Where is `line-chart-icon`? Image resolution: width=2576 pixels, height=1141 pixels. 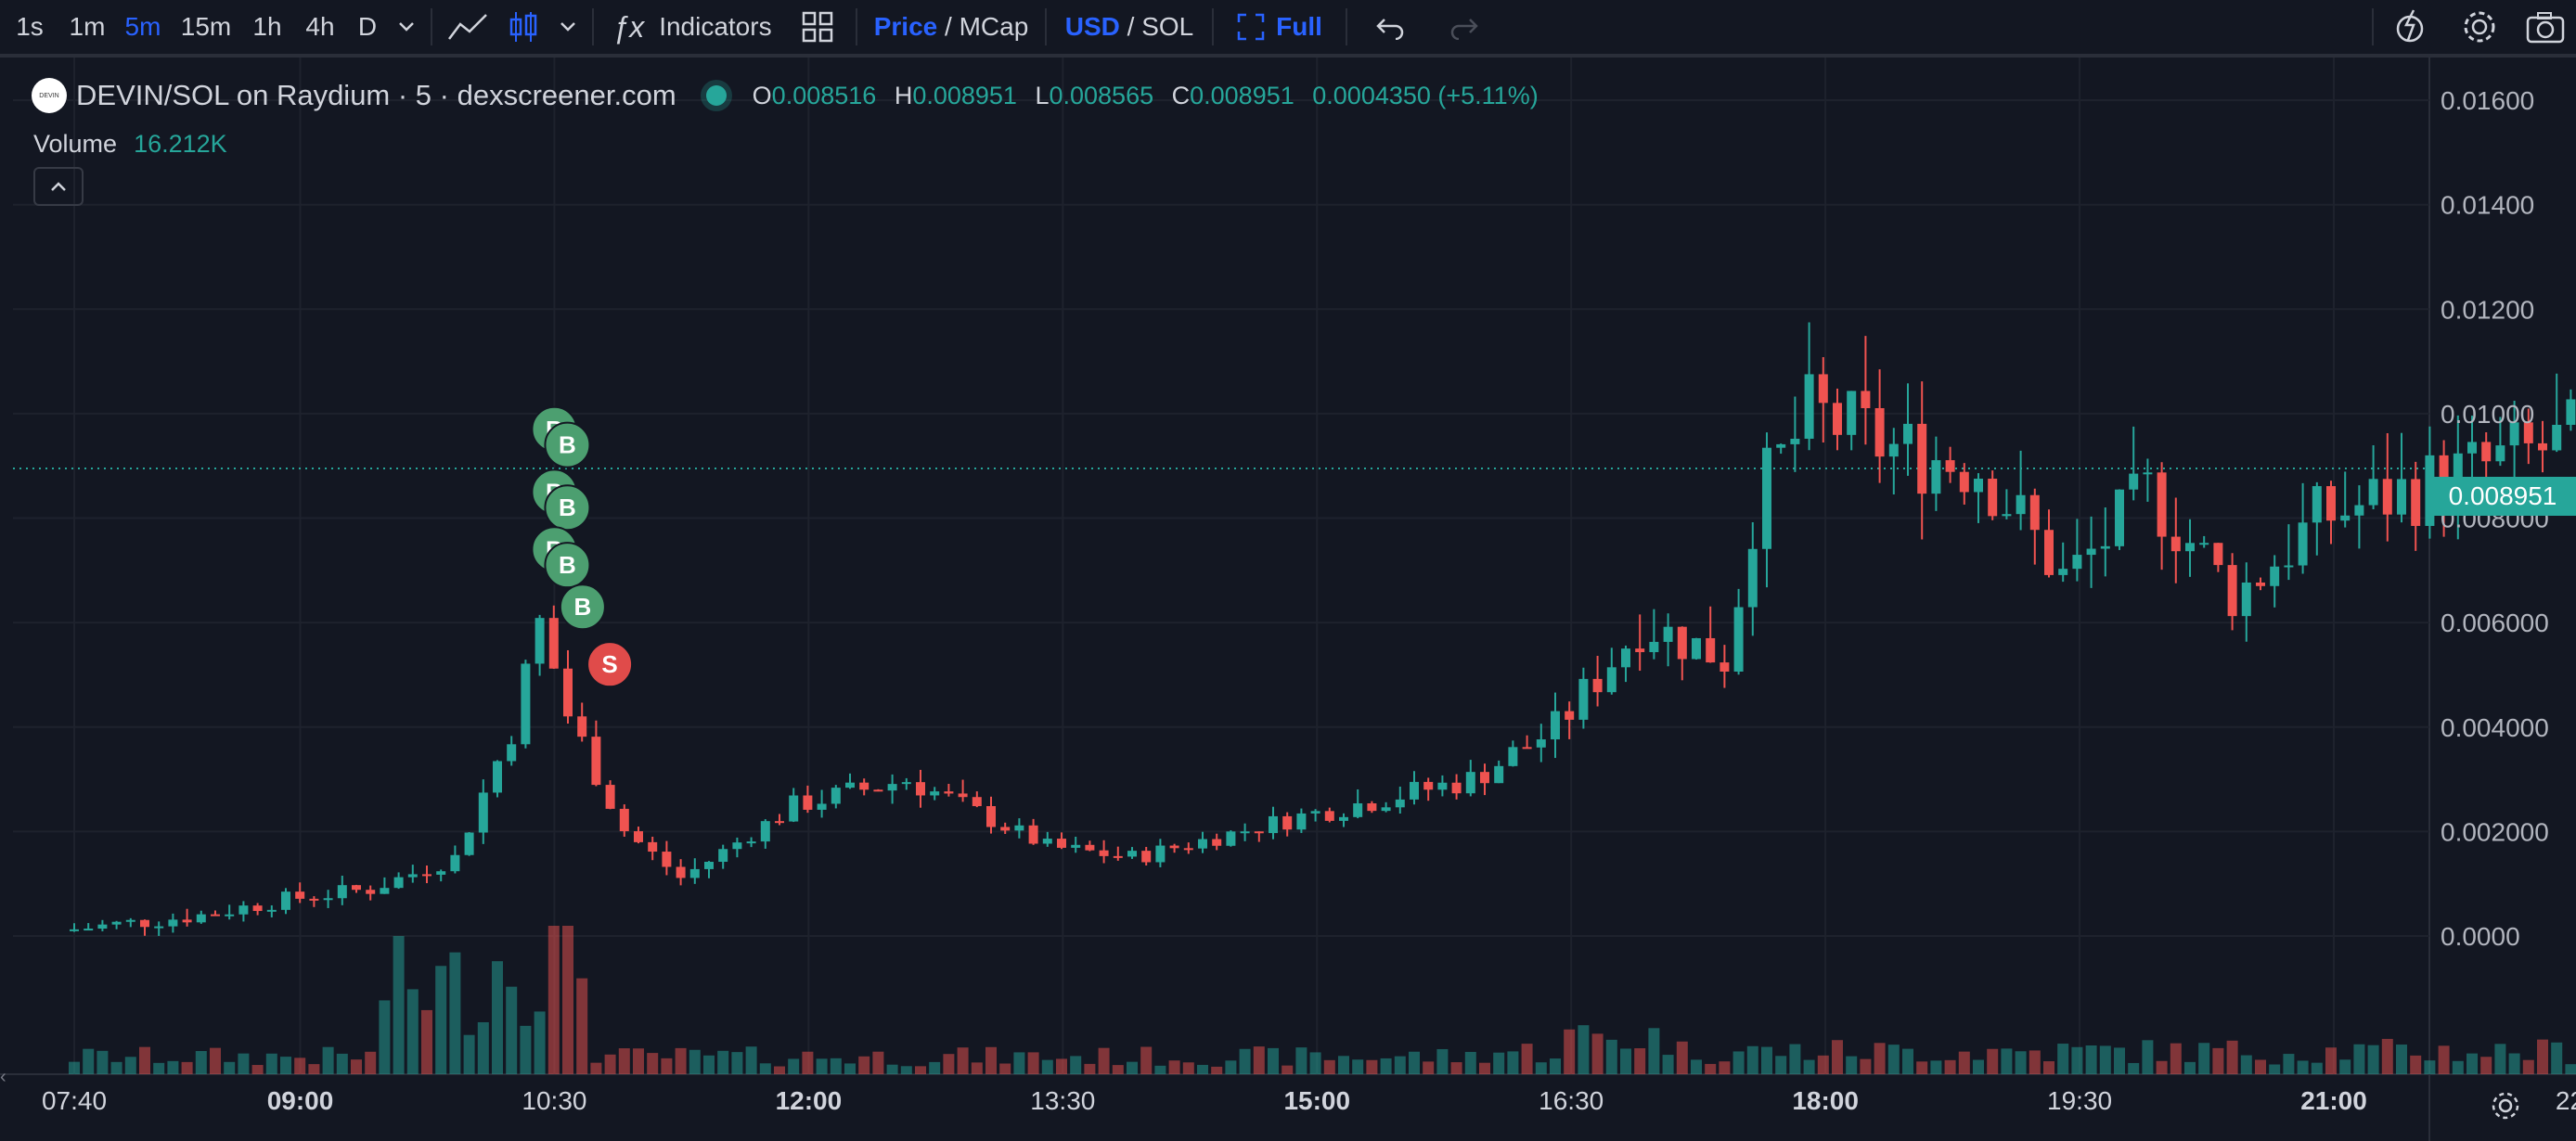 line-chart-icon is located at coordinates (467, 28).